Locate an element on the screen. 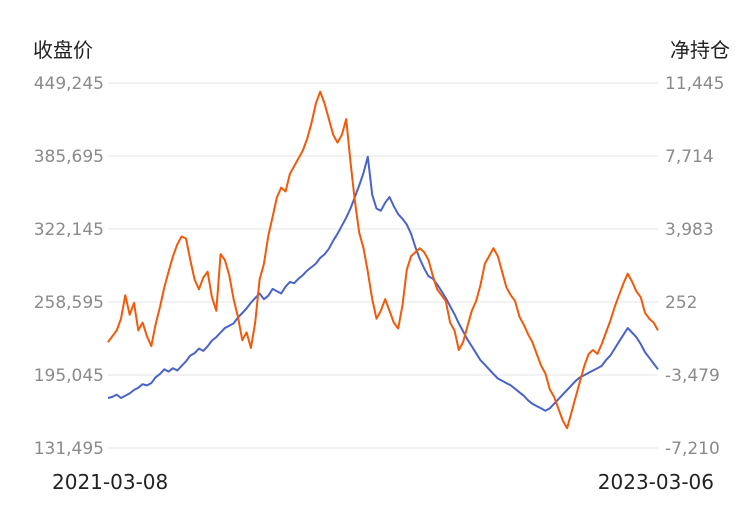  x-start-date-label: 2021-03-08 is located at coordinates (110, 482).